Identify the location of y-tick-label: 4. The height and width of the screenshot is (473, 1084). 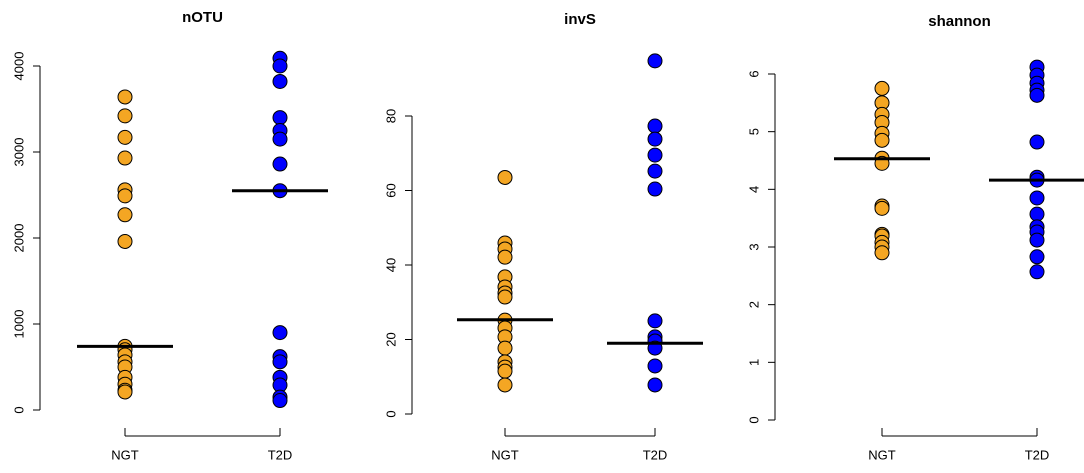
(753, 189).